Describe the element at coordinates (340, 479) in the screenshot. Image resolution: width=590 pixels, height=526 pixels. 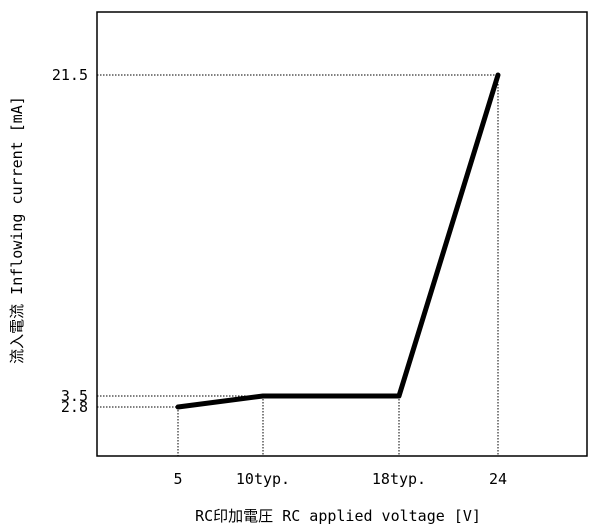
I see `x-axis-ticks: 5 10typ. 18typ. 24` at that location.